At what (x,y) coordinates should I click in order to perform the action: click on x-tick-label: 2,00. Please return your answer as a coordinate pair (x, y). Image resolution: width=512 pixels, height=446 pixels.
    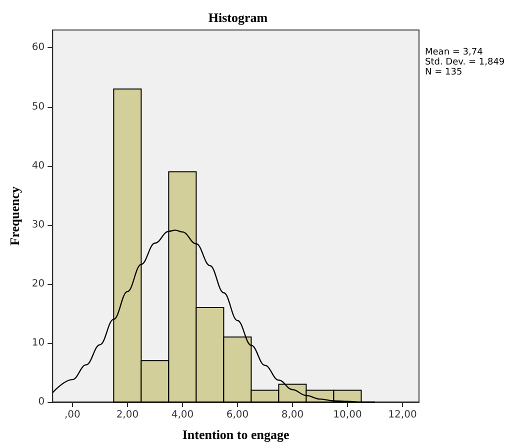
    Looking at the image, I should click on (127, 415).